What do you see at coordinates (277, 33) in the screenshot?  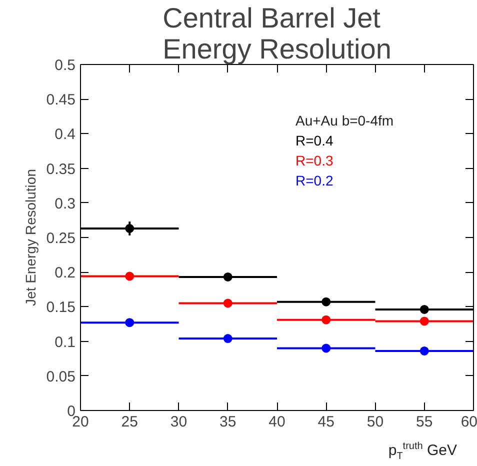 I see `chart-title: Central Barrel Jet Energy Resolution` at bounding box center [277, 33].